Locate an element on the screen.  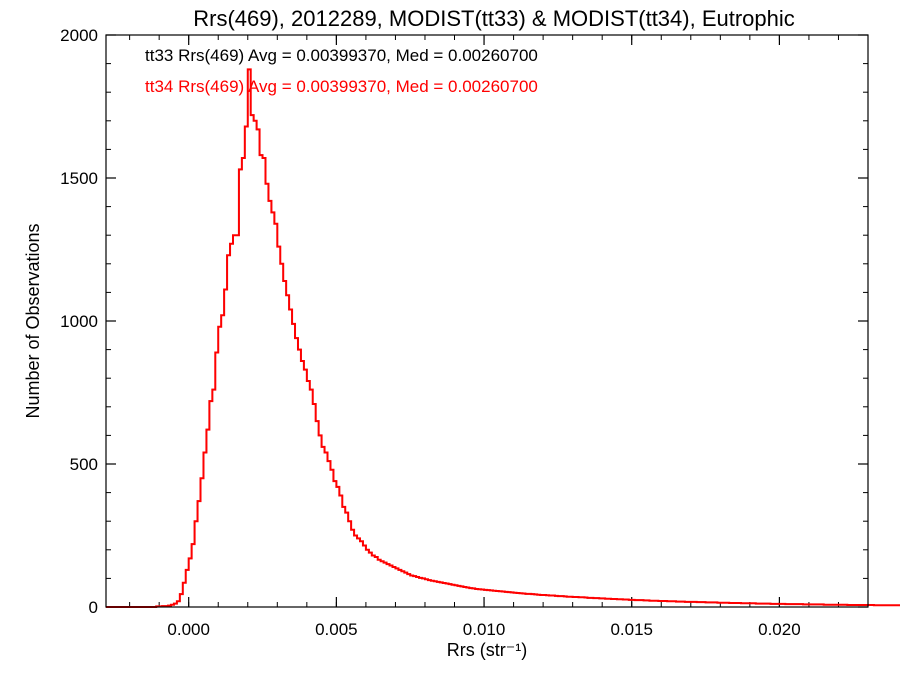
y-tick-label: 1500 is located at coordinates (79, 178).